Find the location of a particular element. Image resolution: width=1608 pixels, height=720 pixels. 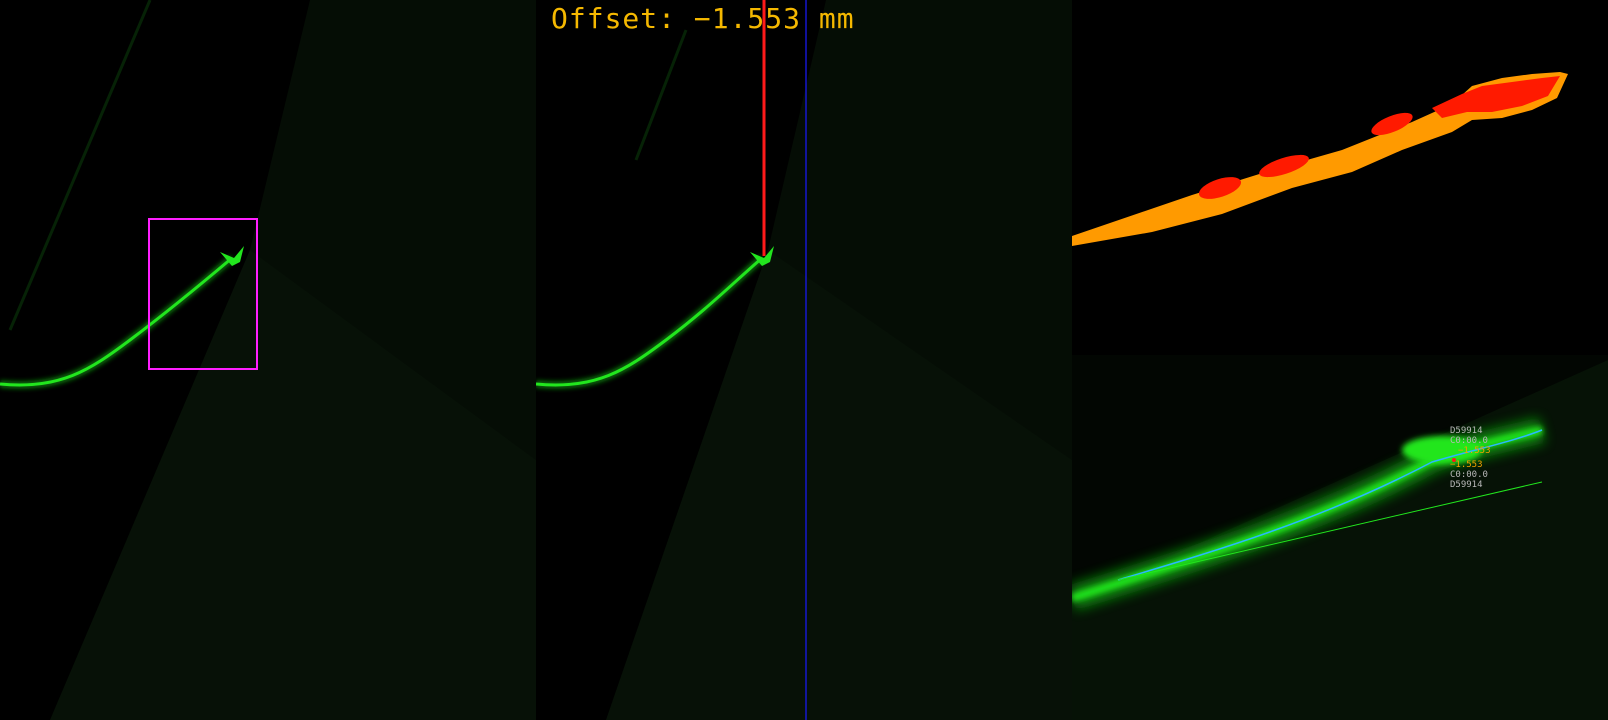

fitted-profile-line is located at coordinates (1330, 505).